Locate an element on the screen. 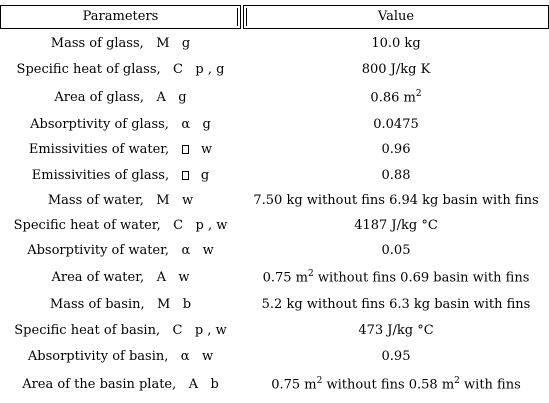  value-text: 0.0475 is located at coordinates (396, 124).